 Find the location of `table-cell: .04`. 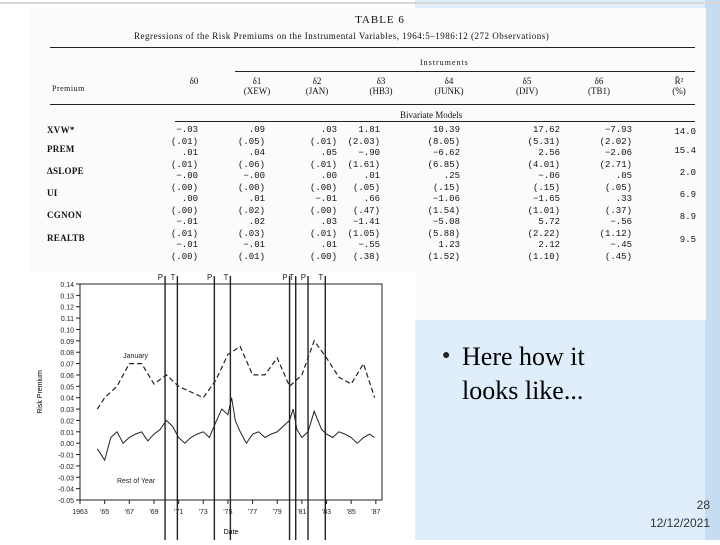

table-cell: .04 is located at coordinates (256, 153).